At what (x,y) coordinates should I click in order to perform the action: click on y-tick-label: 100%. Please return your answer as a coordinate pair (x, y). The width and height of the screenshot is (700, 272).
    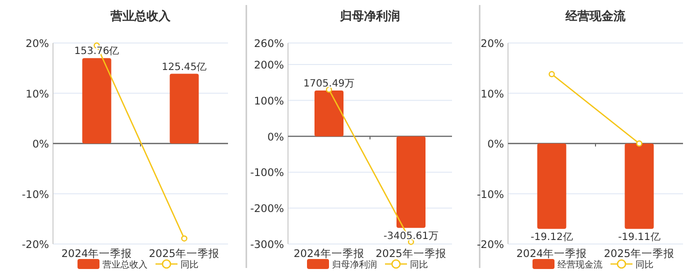
    Looking at the image, I should click on (269, 101).